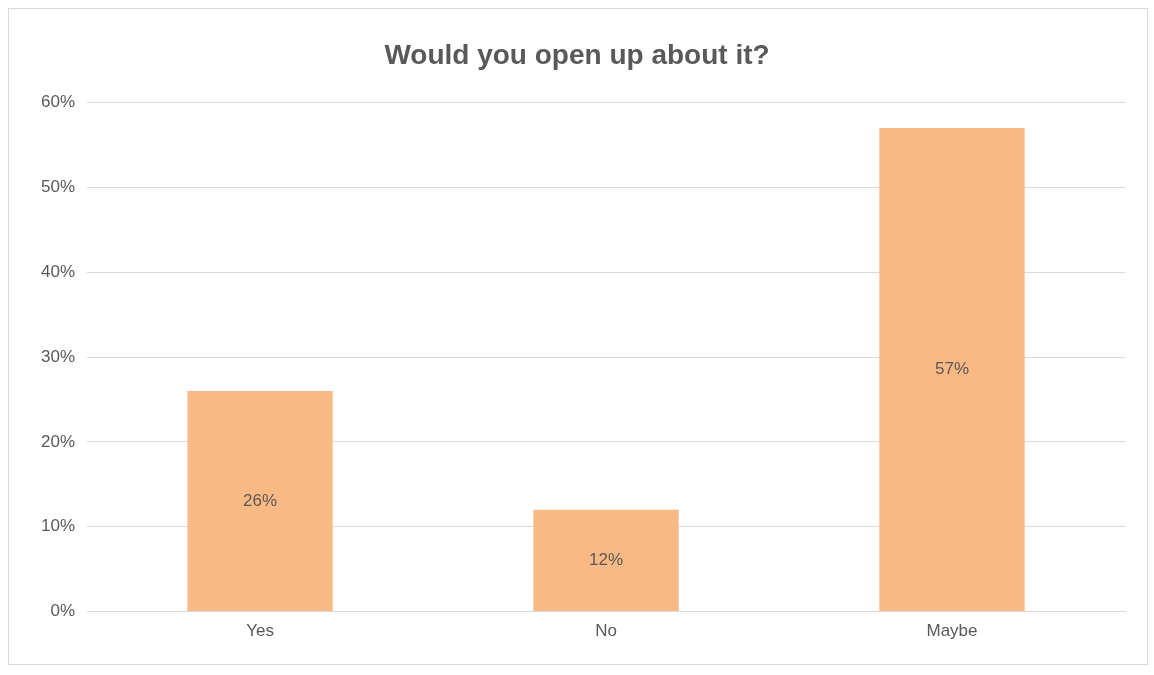 This screenshot has height=675, width=1154. What do you see at coordinates (58, 356) in the screenshot?
I see `y-tick-label: 30%` at bounding box center [58, 356].